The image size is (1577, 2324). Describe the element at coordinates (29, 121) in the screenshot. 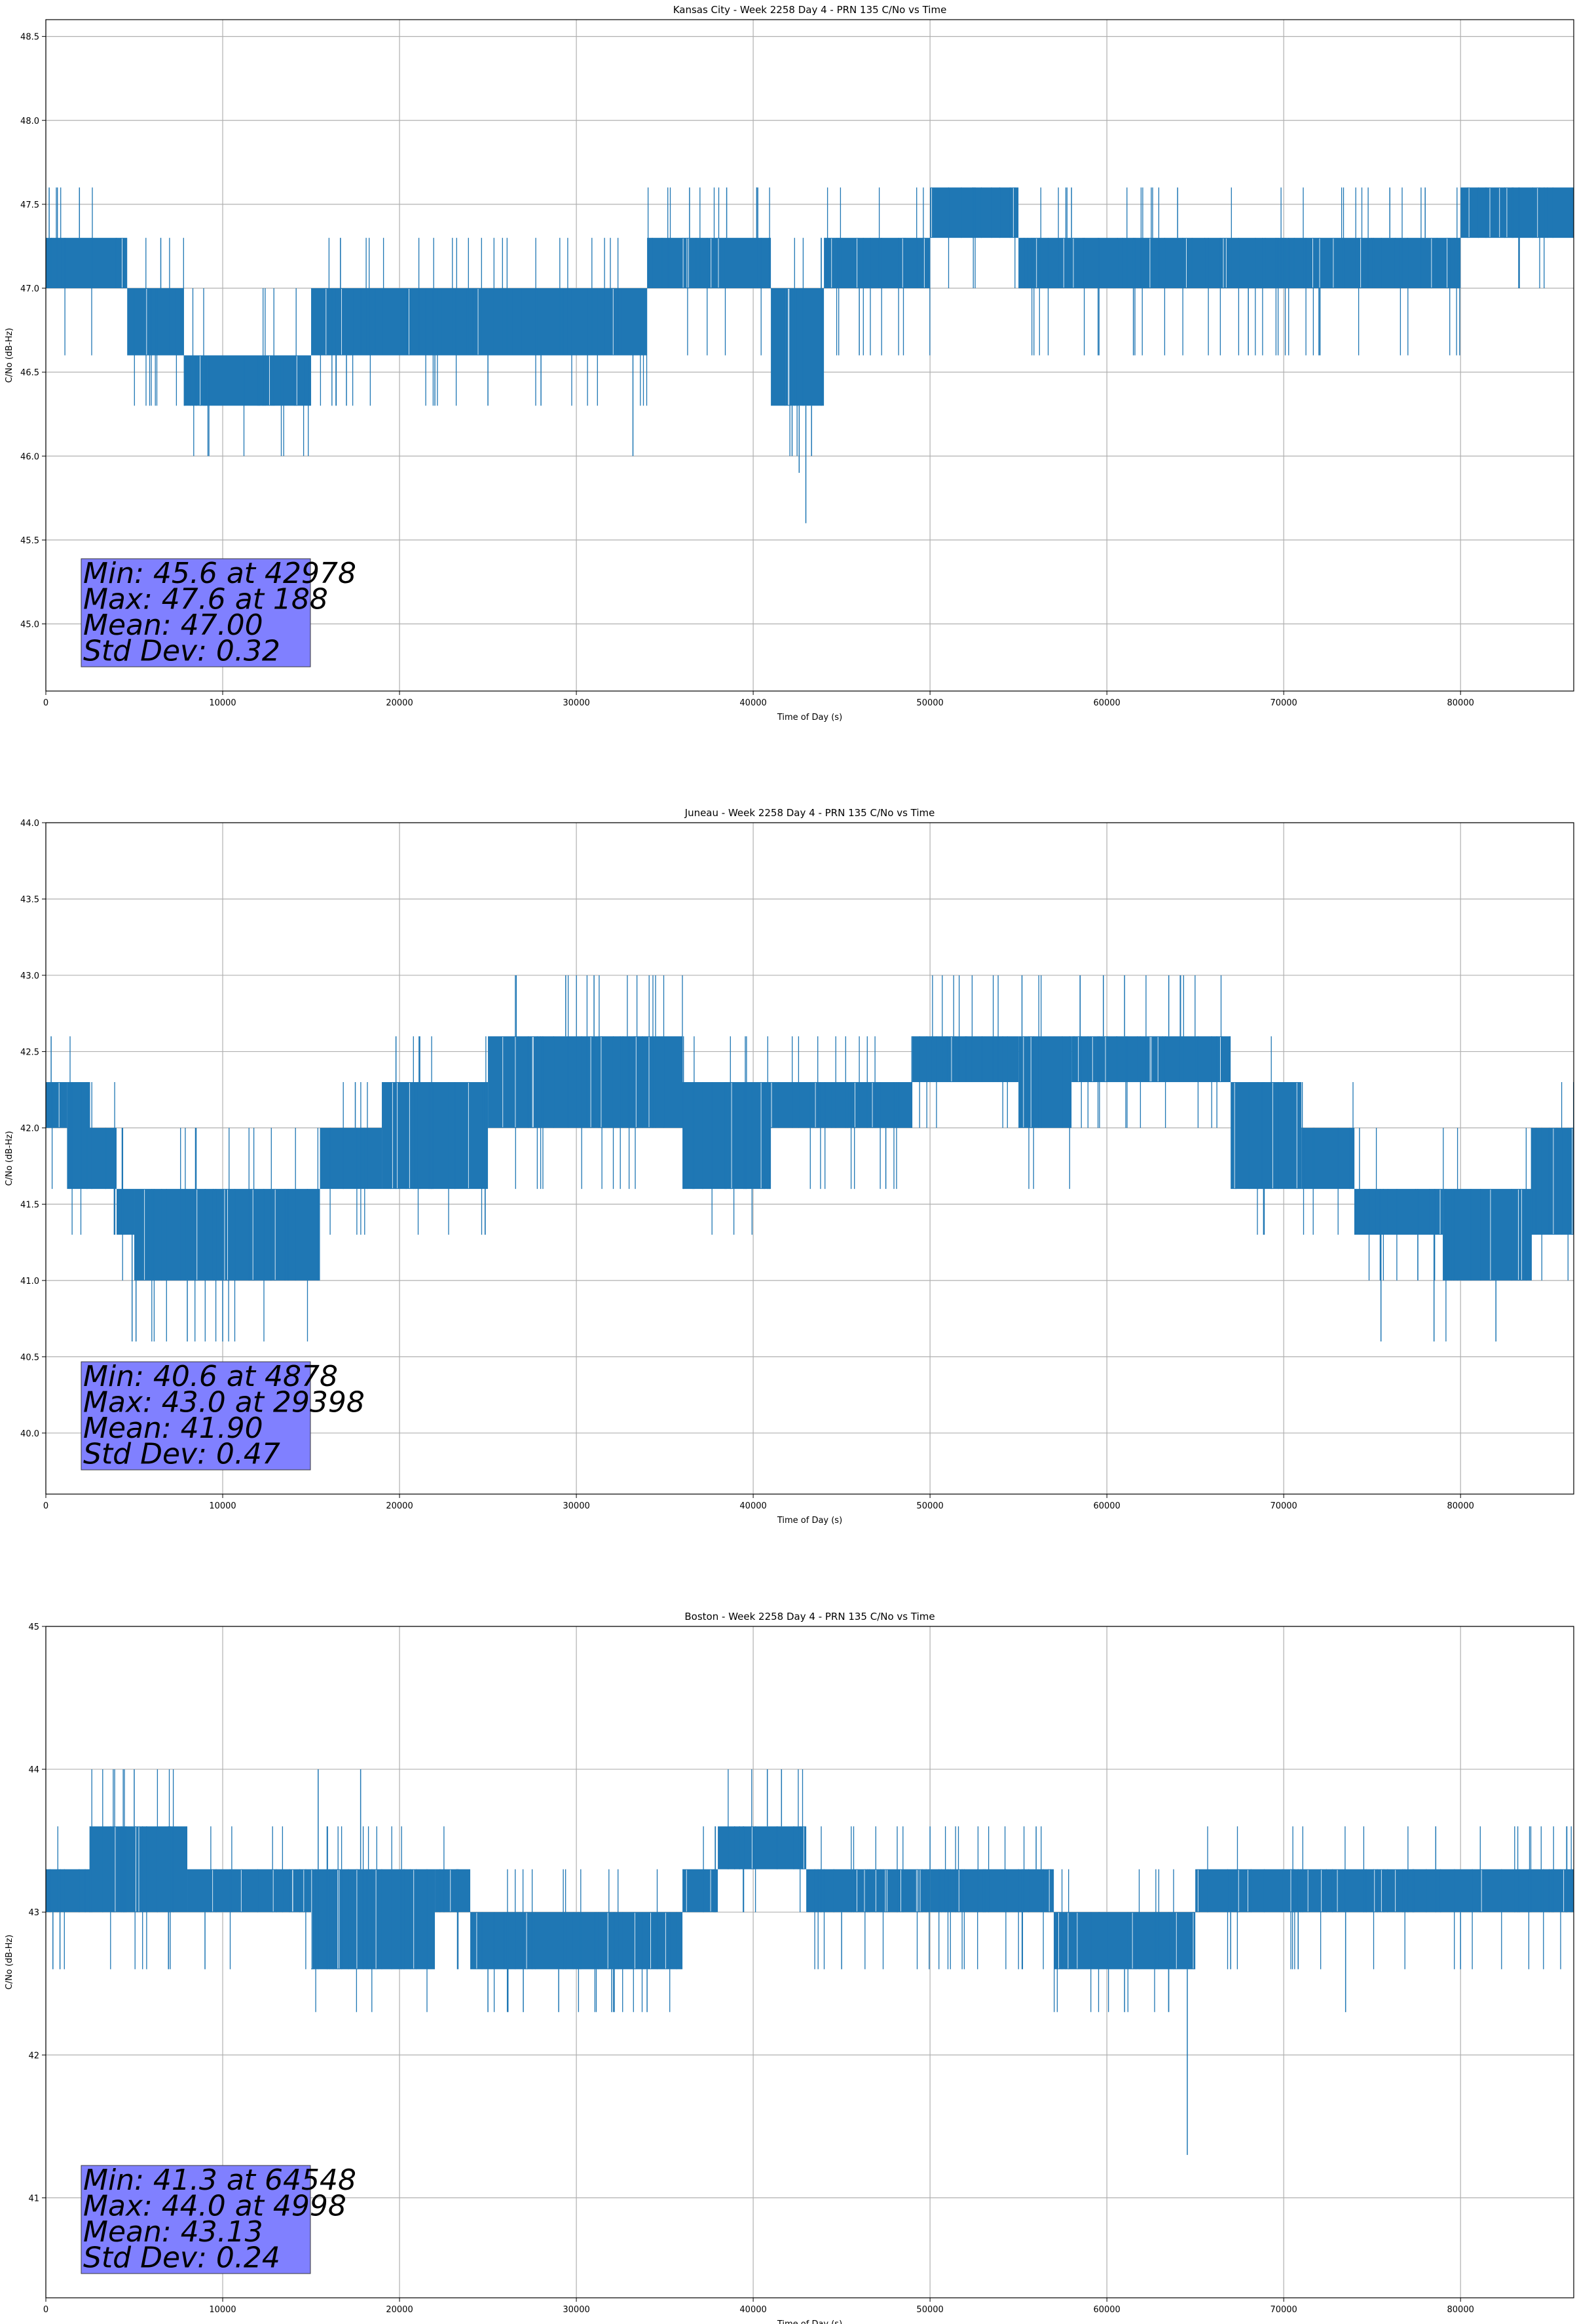

I see `y-tick-label: 48.0` at that location.